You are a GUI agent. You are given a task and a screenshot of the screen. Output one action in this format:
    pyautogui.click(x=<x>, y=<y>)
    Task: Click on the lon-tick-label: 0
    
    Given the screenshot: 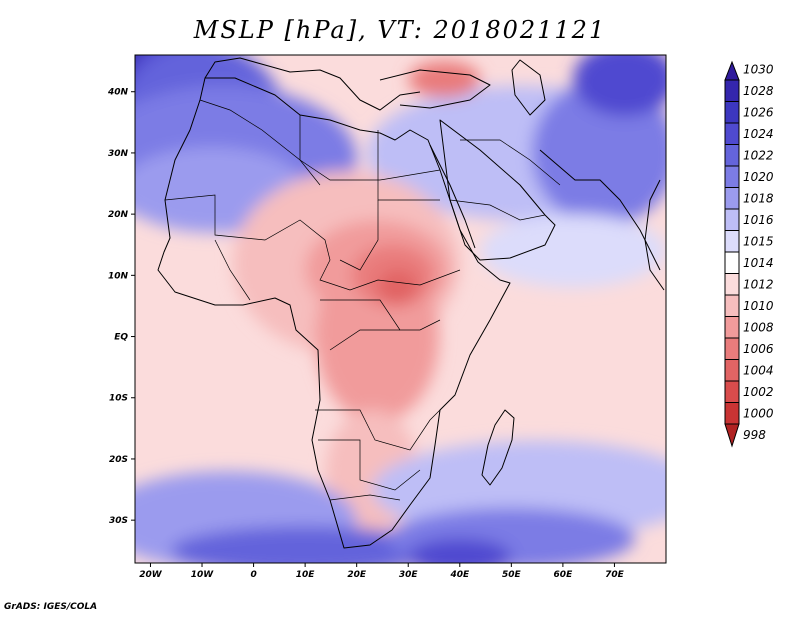 What is the action you would take?
    pyautogui.click(x=253, y=575)
    